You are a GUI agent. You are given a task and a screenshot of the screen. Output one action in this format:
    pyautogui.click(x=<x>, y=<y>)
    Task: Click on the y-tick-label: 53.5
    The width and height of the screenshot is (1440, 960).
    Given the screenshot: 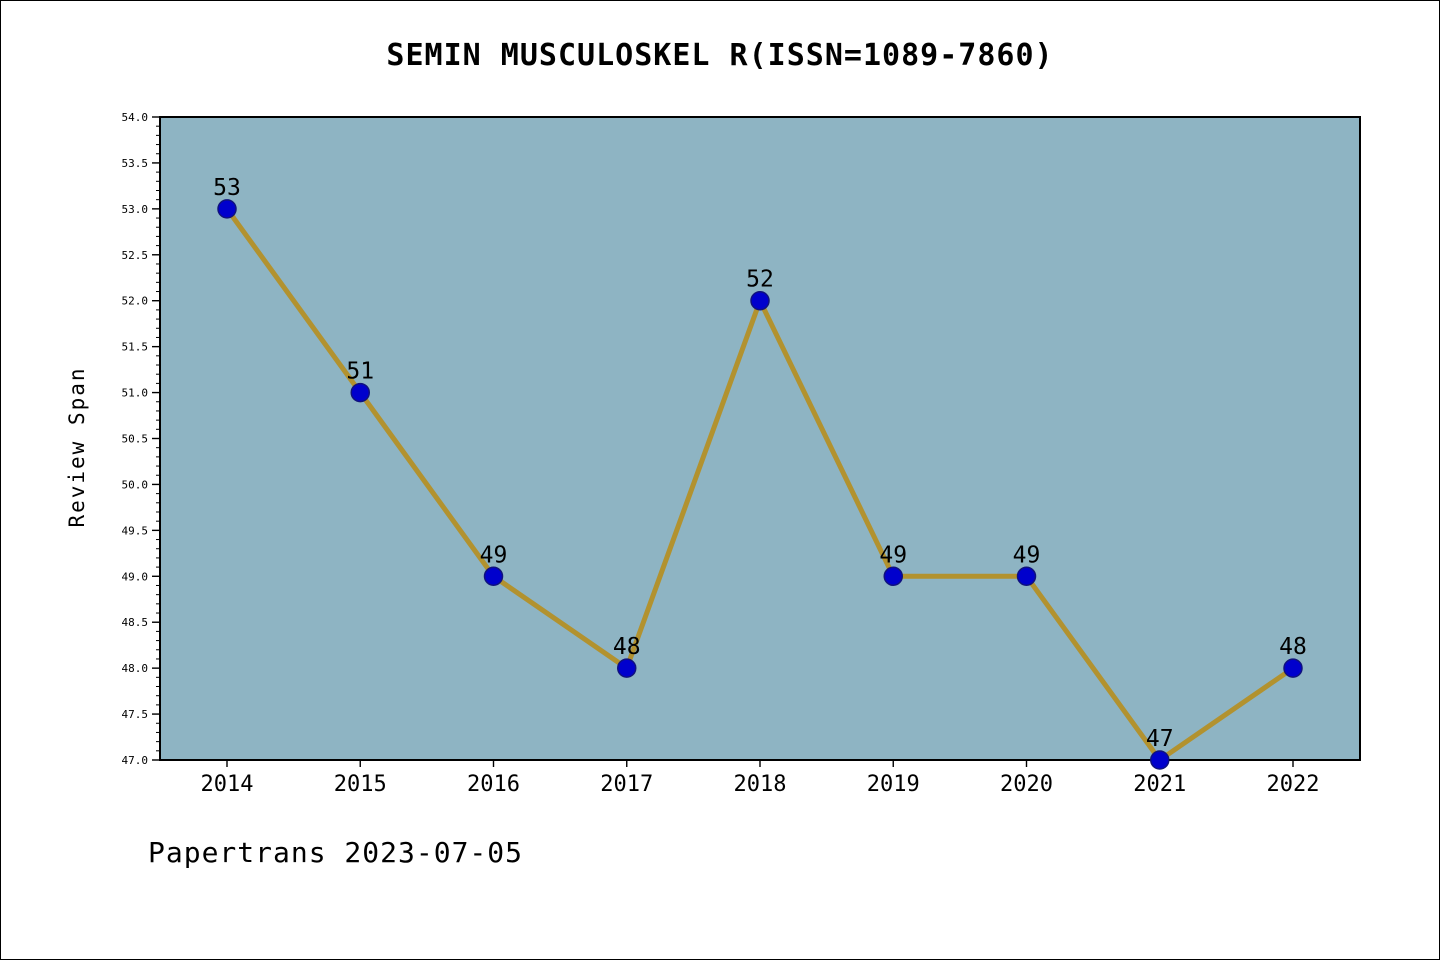 What is the action you would take?
    pyautogui.click(x=135, y=163)
    